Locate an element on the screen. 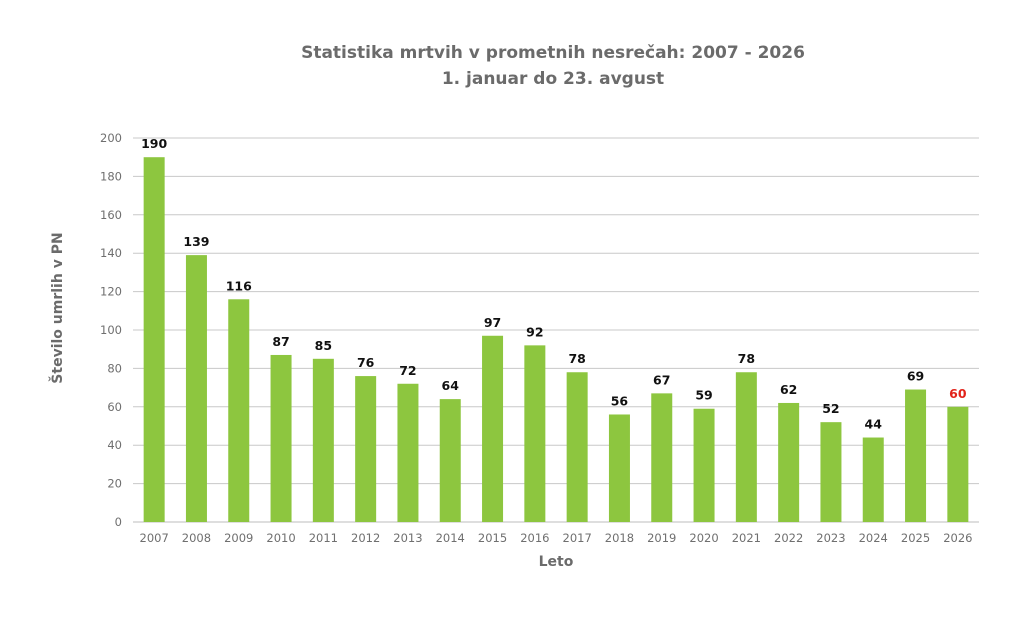 This screenshot has height=626, width=1024. data-label-2020: 59 is located at coordinates (703, 395).